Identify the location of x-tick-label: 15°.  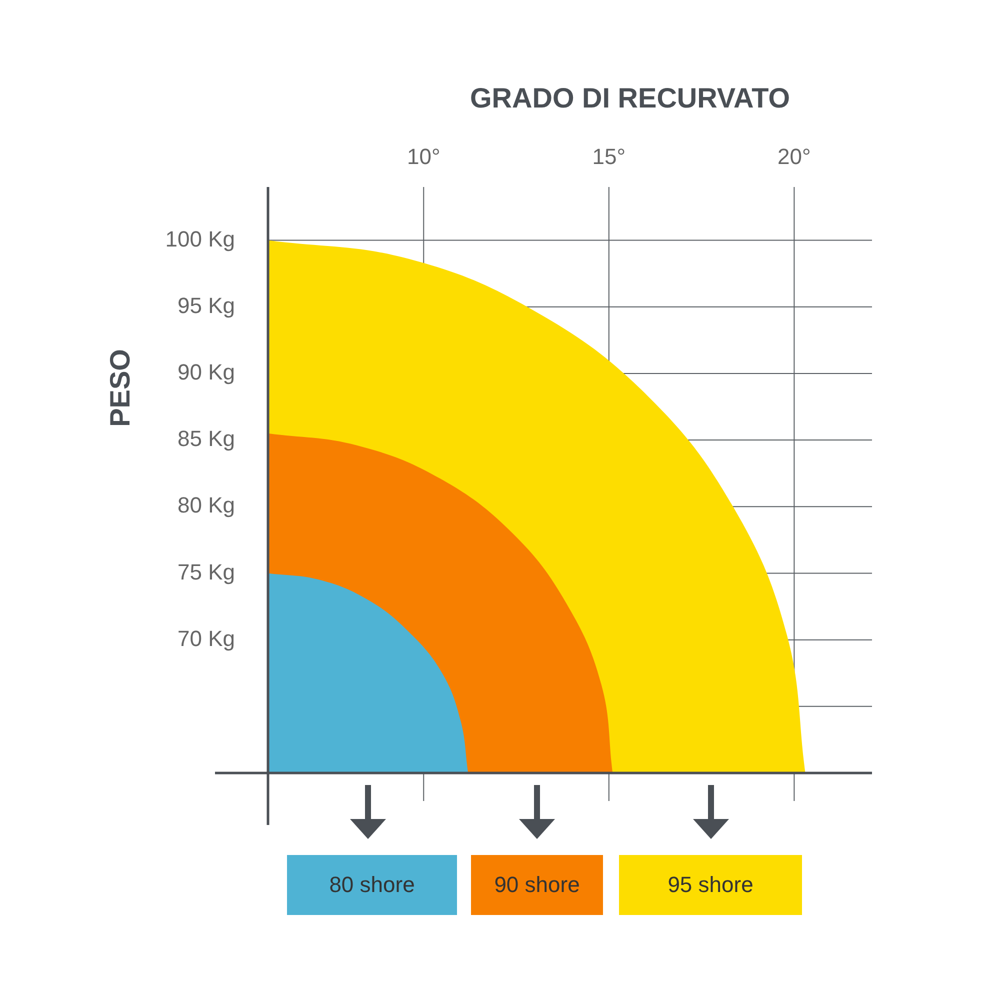
(609, 156).